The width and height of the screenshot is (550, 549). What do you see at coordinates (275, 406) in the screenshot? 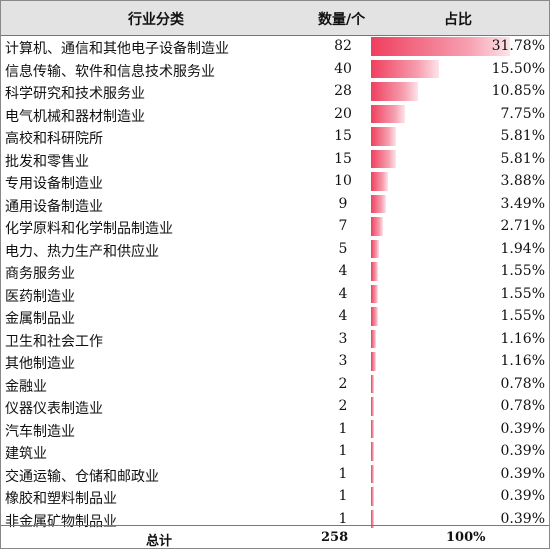
I see `table-row: 仪器仪表制造业 2 0.78%` at bounding box center [275, 406].